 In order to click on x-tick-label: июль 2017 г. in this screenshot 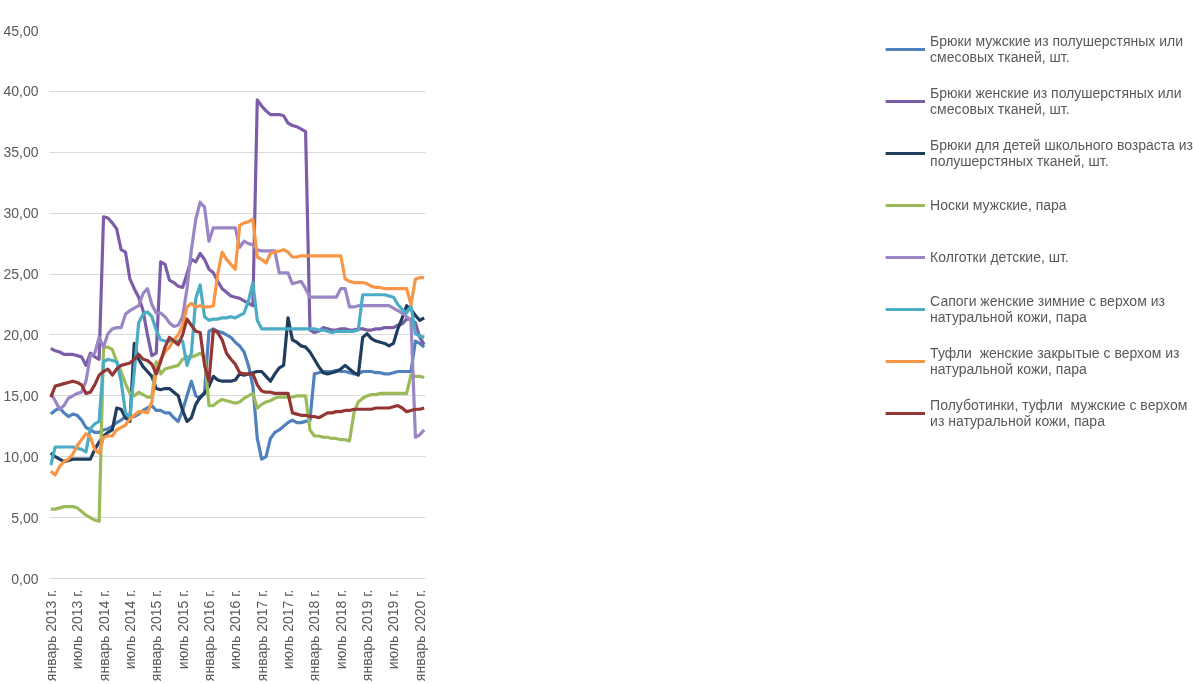, I will do `click(288, 629)`.